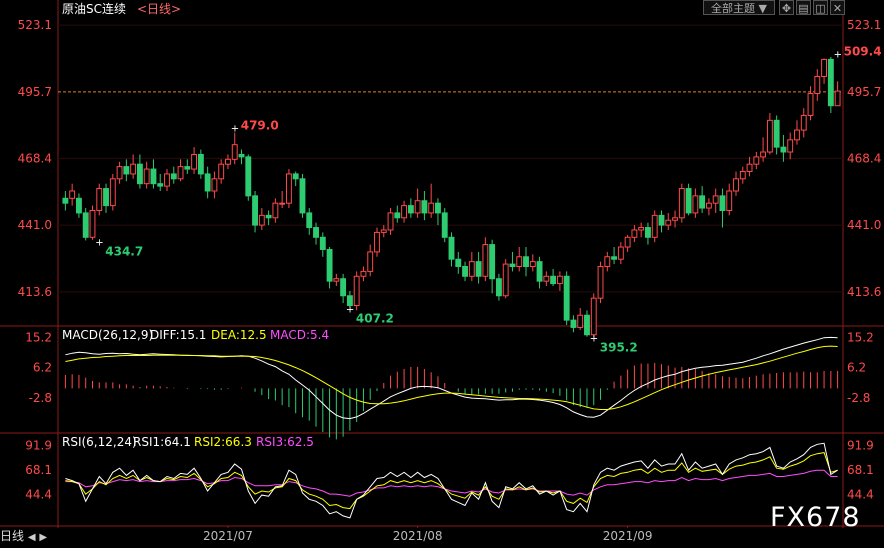 This screenshot has height=548, width=884. I want to click on extreme-price-label: 509.4, so click(863, 51).